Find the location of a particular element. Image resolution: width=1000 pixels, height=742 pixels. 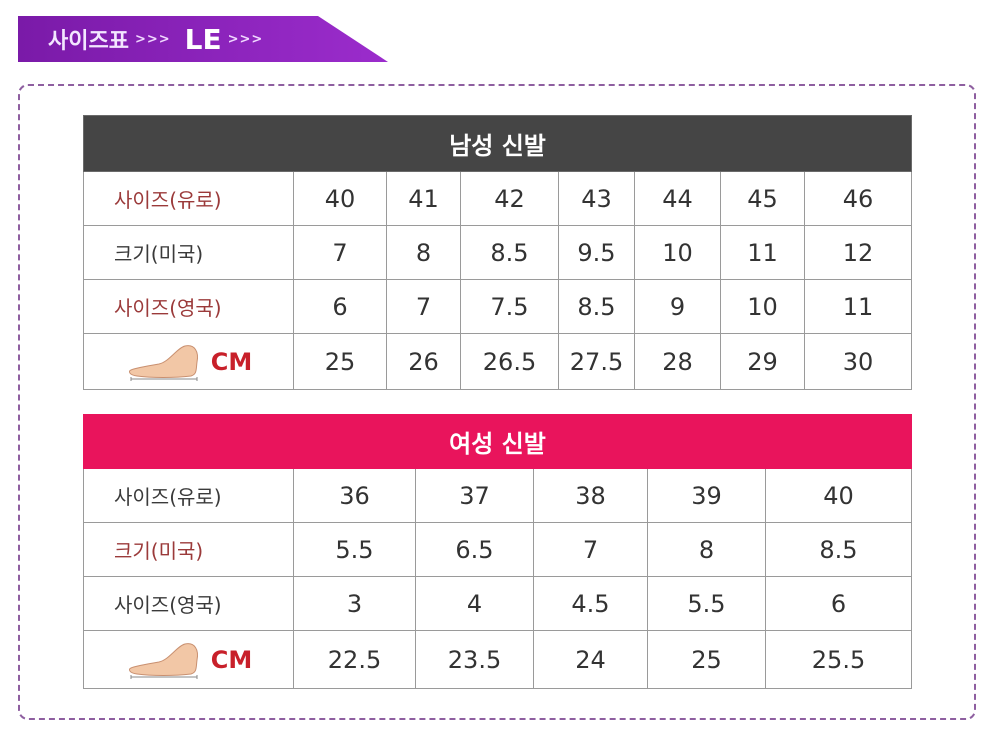

banner-arrows: >>> is located at coordinates (152, 39).